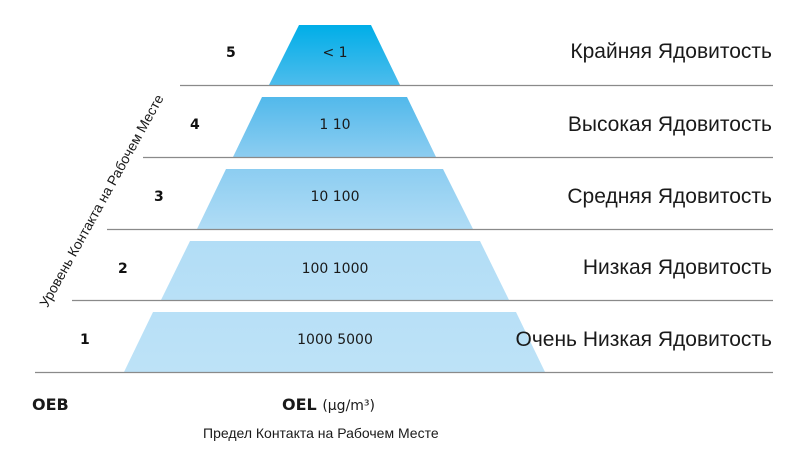  I want to click on toxicity-label-3: Средняя Ядовитость, so click(669, 196).